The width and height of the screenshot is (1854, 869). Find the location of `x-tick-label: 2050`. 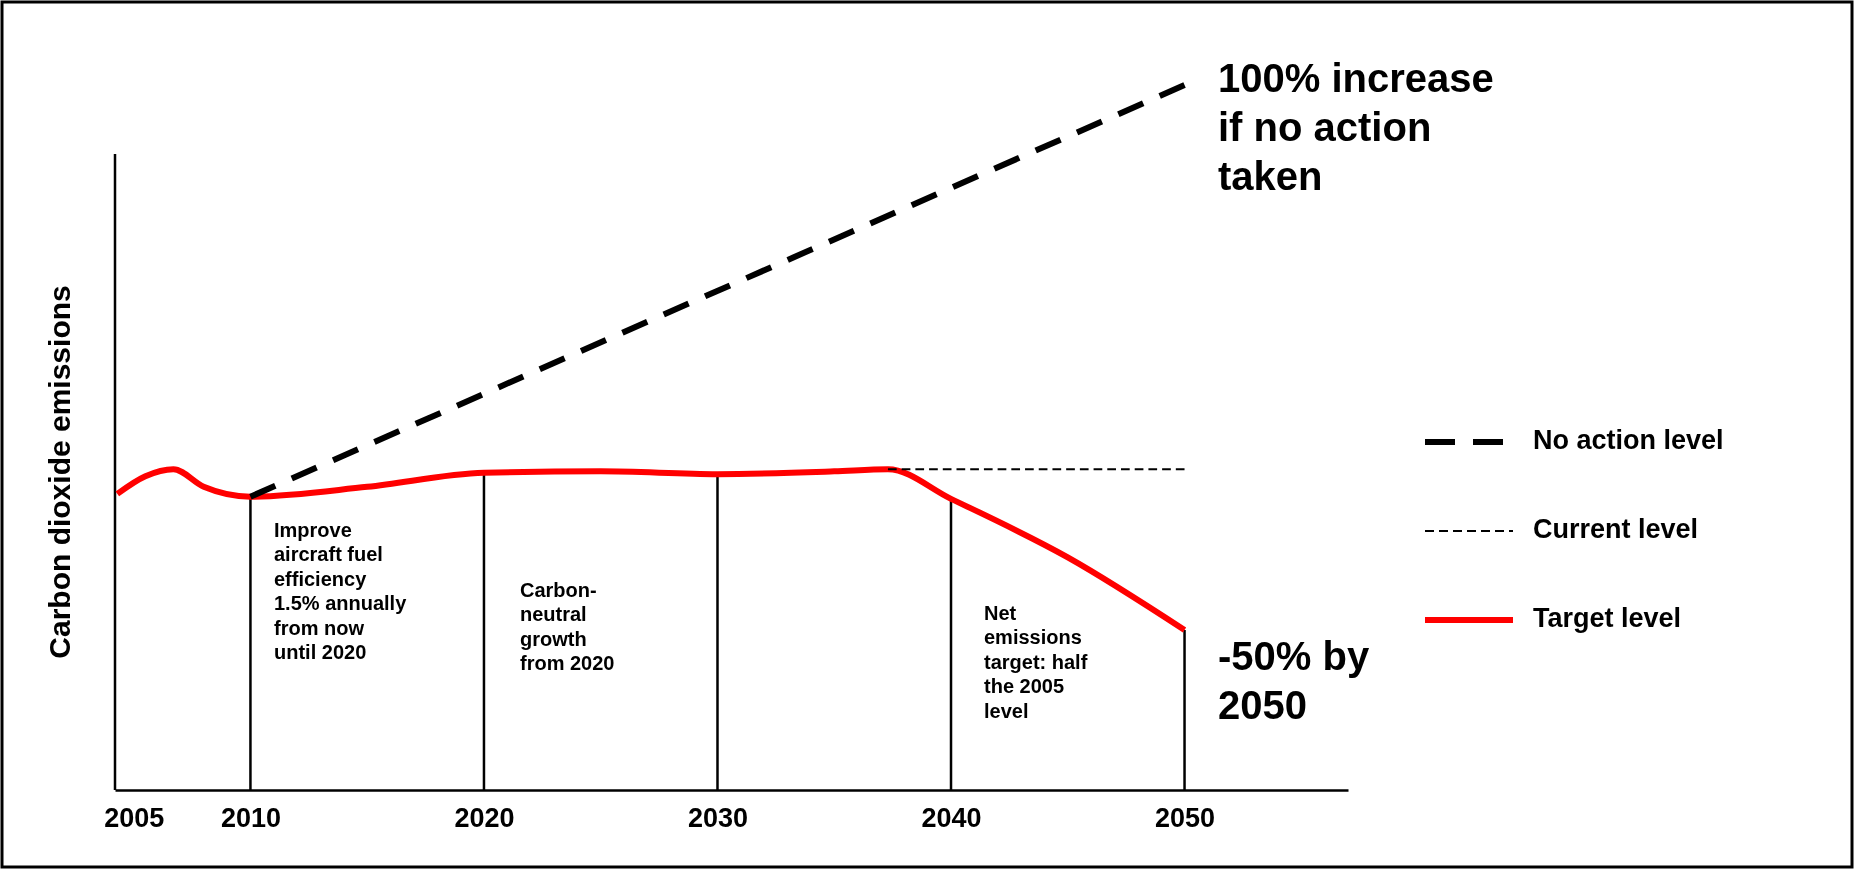

x-tick-label: 2050 is located at coordinates (1185, 818).